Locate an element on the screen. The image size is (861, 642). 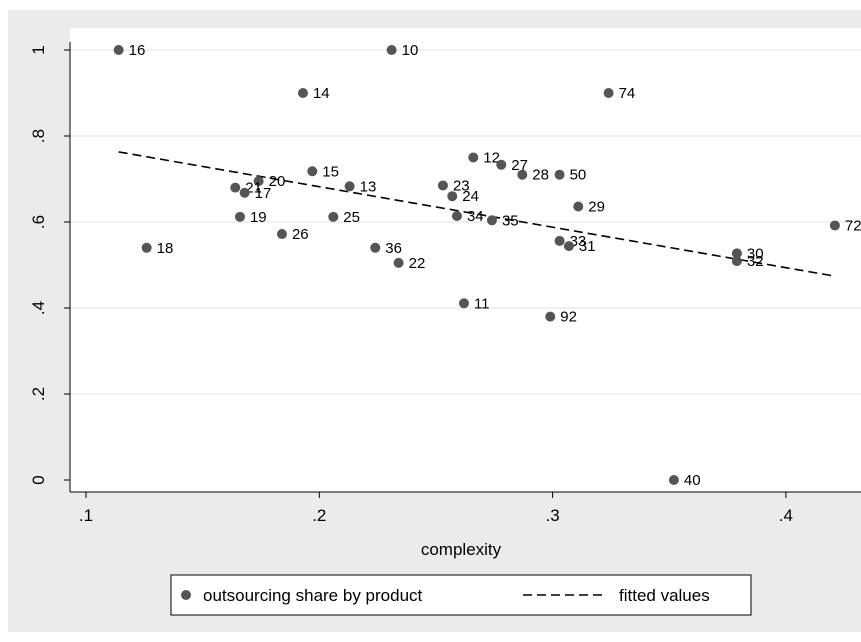
data-point-label-19: 19 is located at coordinates (258, 217).